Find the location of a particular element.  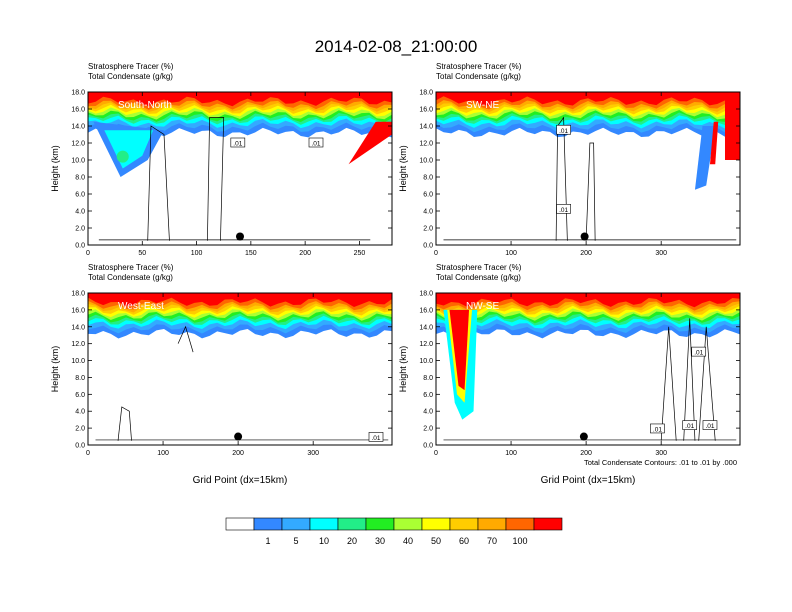

panel-direction-label: West-East is located at coordinates (141, 306).